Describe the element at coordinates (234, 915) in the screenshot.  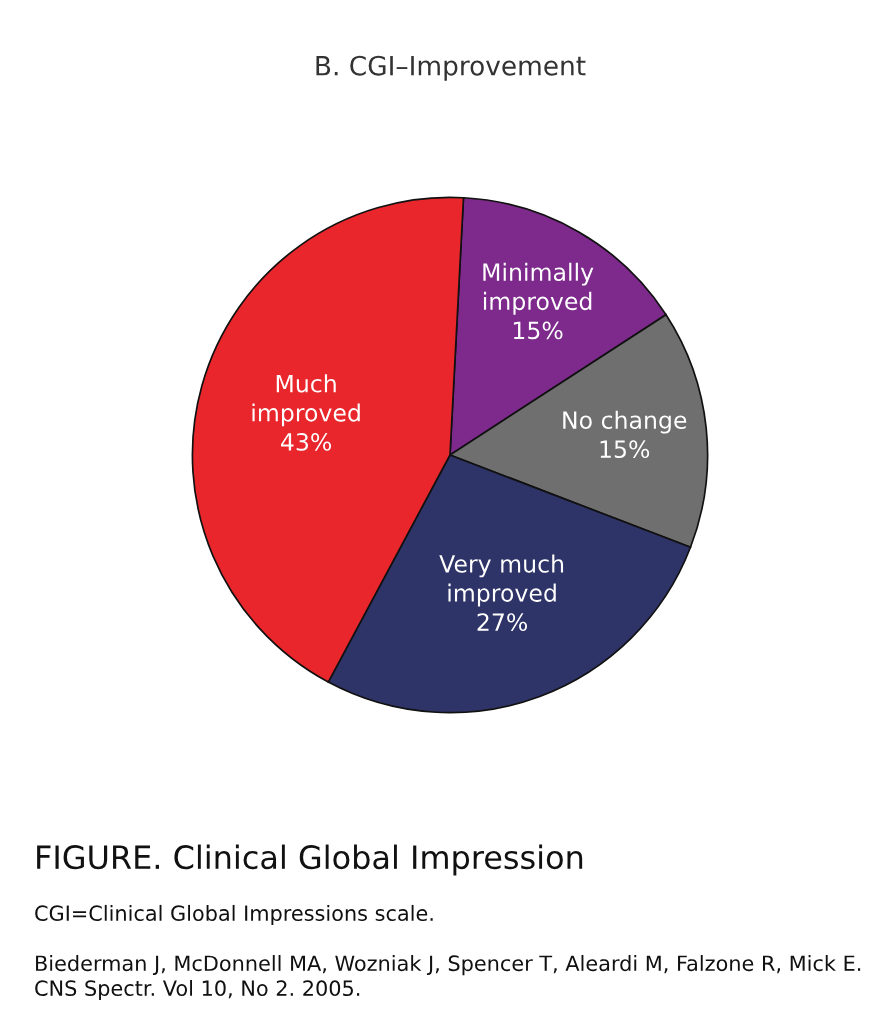
I see `text: CGI=Clinical Global Impressions scale.` at that location.